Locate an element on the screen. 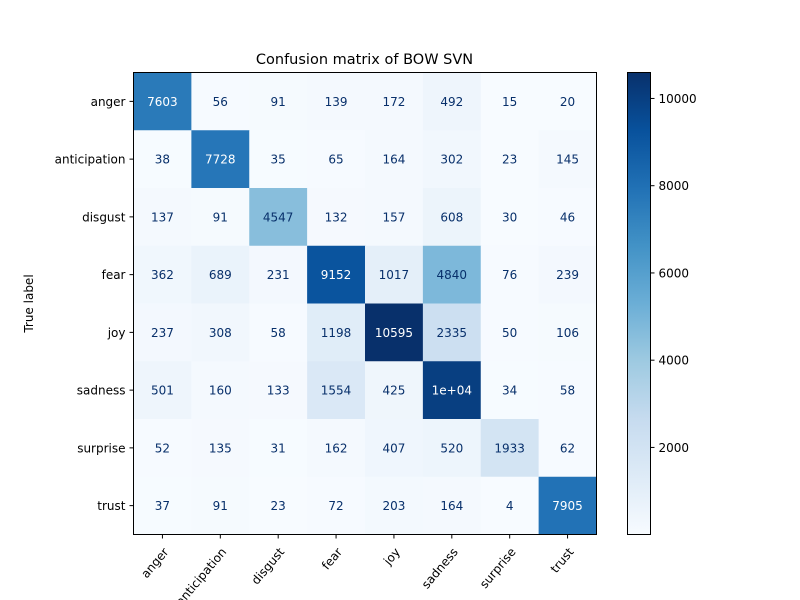  x-tick-label: joy is located at coordinates (391, 556).